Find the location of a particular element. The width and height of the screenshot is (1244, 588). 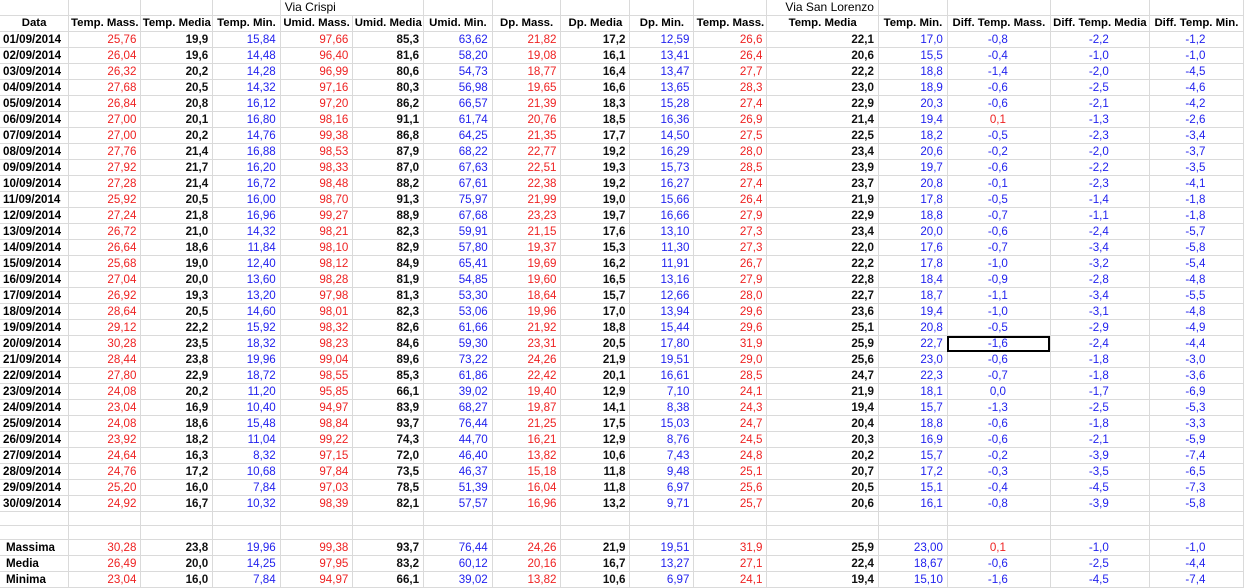

data-cell: 24,5 is located at coordinates (730, 439).